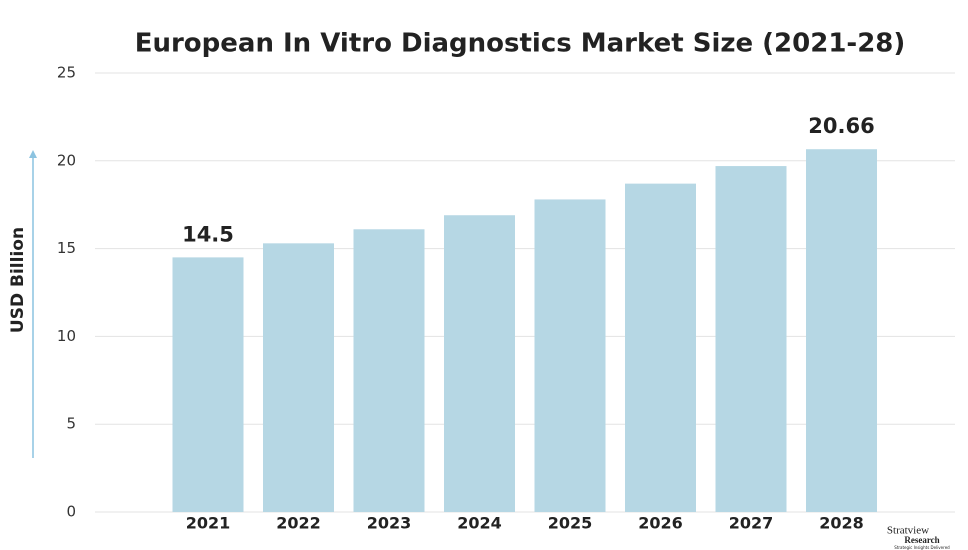  Describe the element at coordinates (298, 523) in the screenshot. I see `x-tick-label: 2022` at that location.